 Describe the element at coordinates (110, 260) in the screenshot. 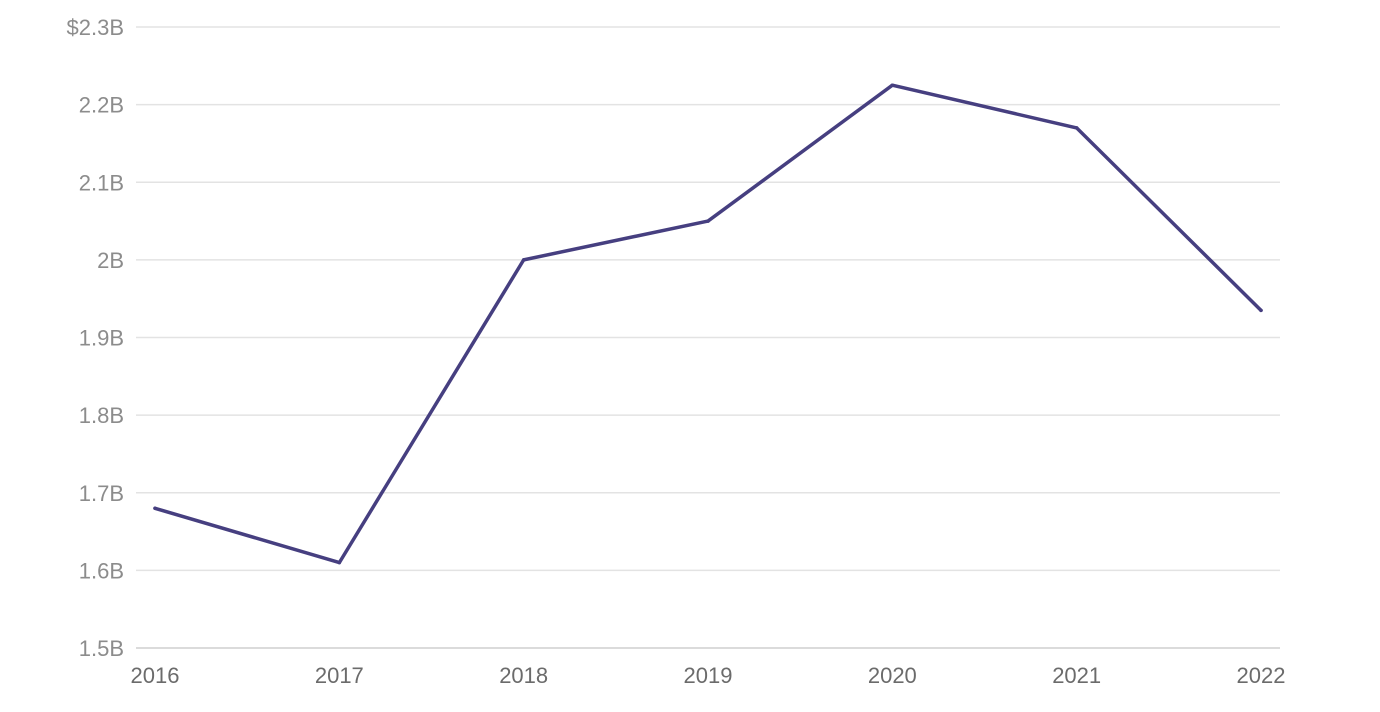

I see `y-tick-label: 2B` at that location.